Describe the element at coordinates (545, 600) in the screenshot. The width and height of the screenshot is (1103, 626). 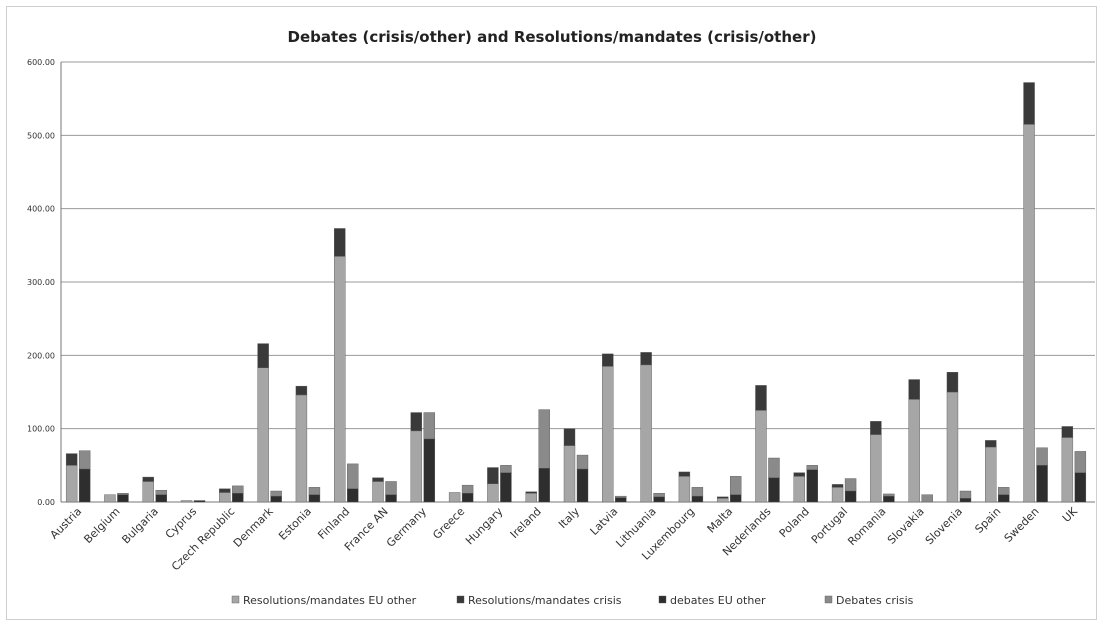
I see `legend-label: Resolutions/mandates crisis` at that location.